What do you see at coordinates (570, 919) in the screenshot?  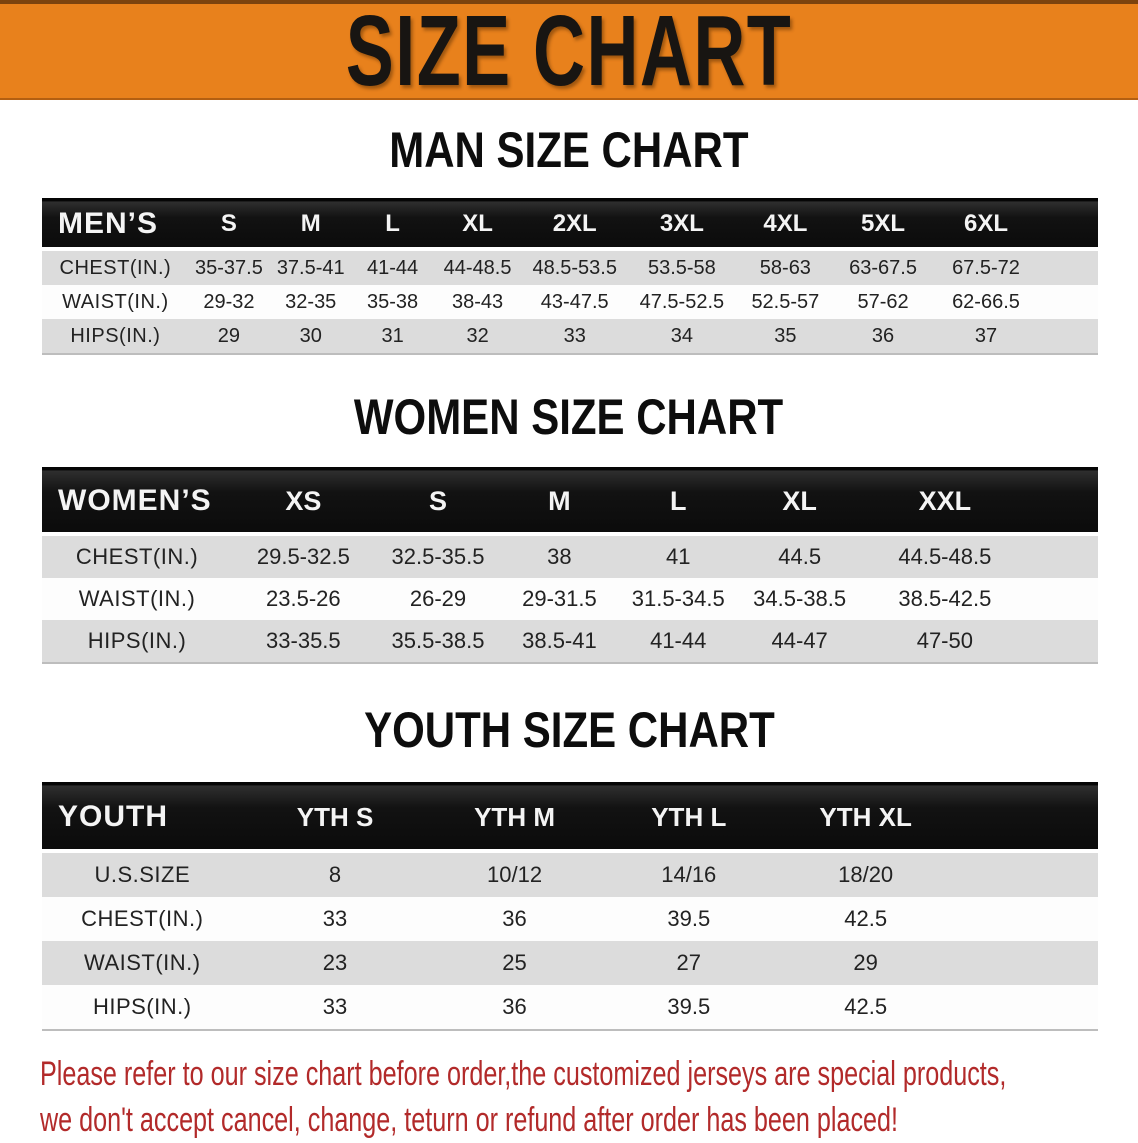 I see `table-row: CHEST(IN.) 33 36 39.5 42.5` at bounding box center [570, 919].